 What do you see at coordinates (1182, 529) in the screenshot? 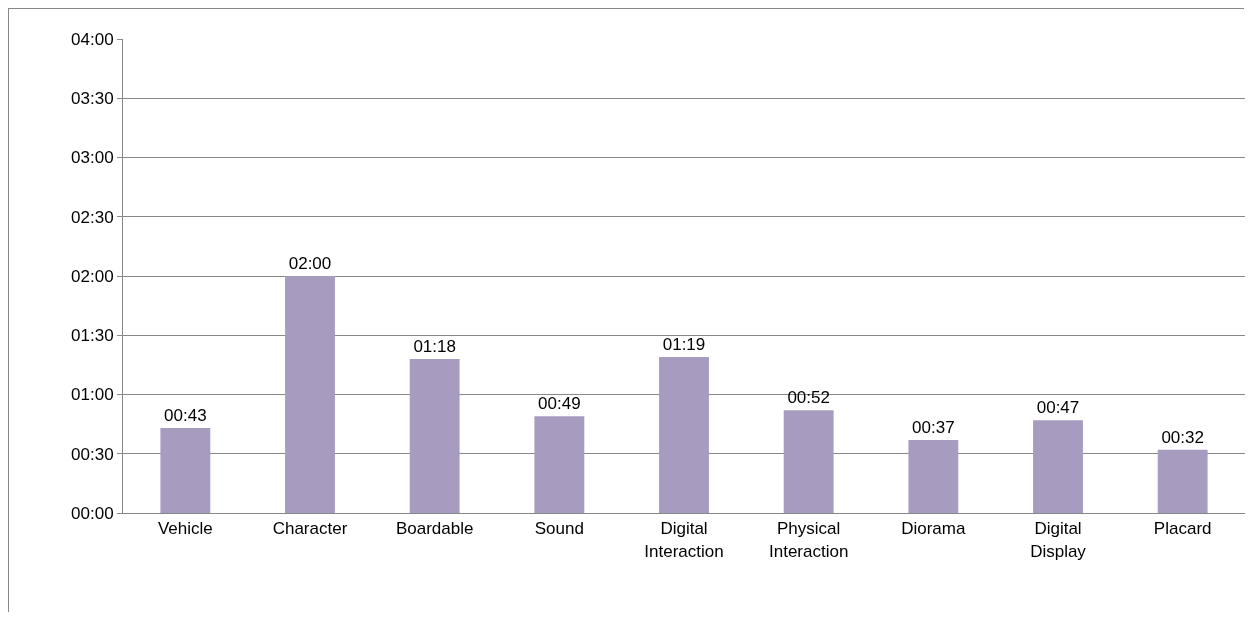
I see `x-tick-label: Placard` at bounding box center [1182, 529].